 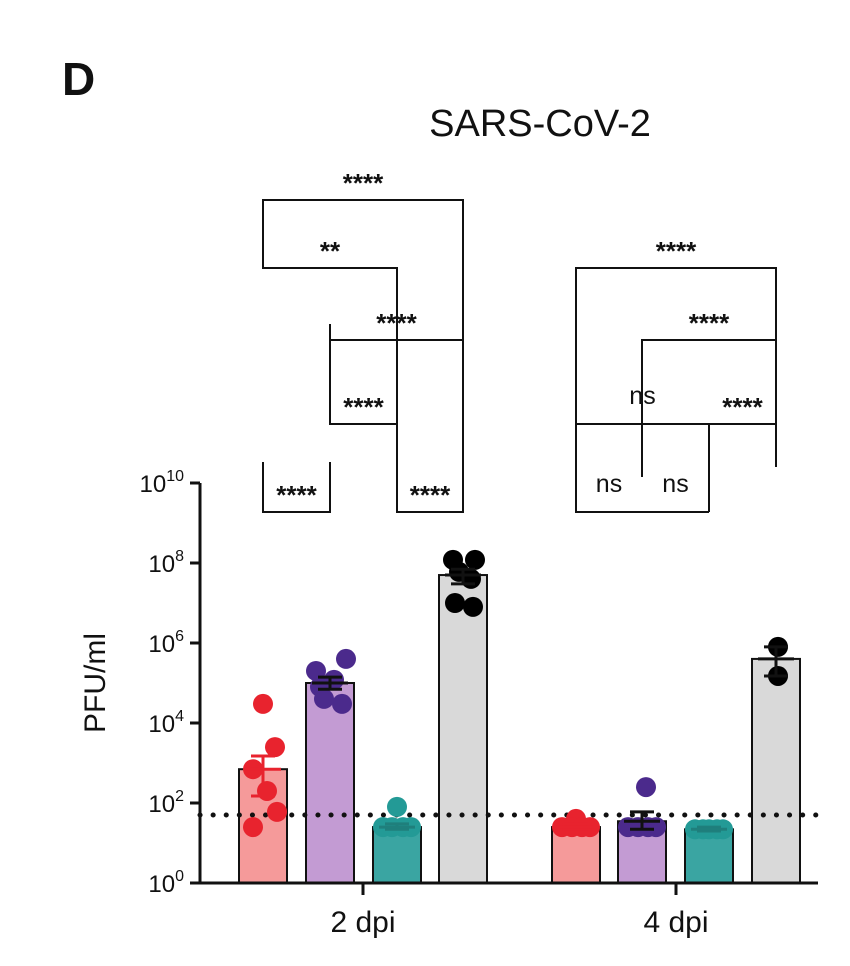 I want to click on panel-label: D, so click(x=78, y=79).